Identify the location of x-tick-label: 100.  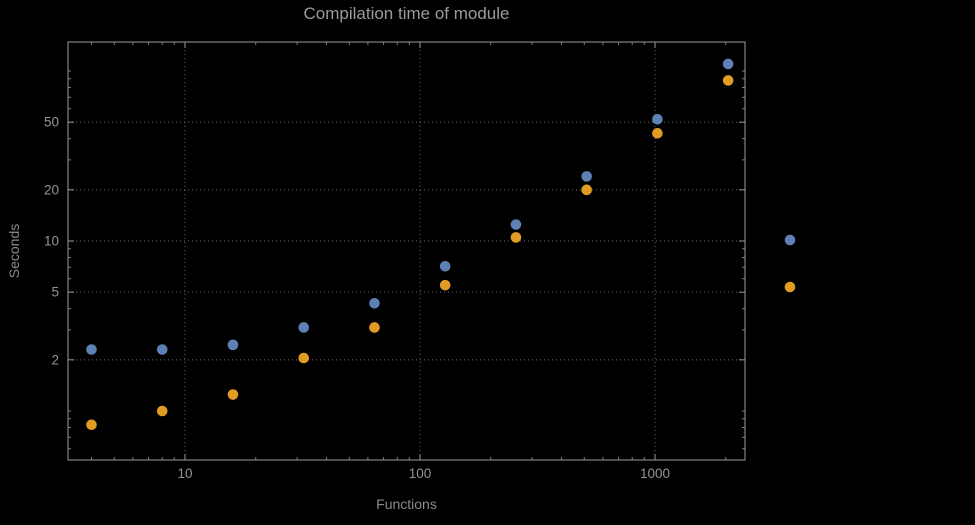
(420, 473).